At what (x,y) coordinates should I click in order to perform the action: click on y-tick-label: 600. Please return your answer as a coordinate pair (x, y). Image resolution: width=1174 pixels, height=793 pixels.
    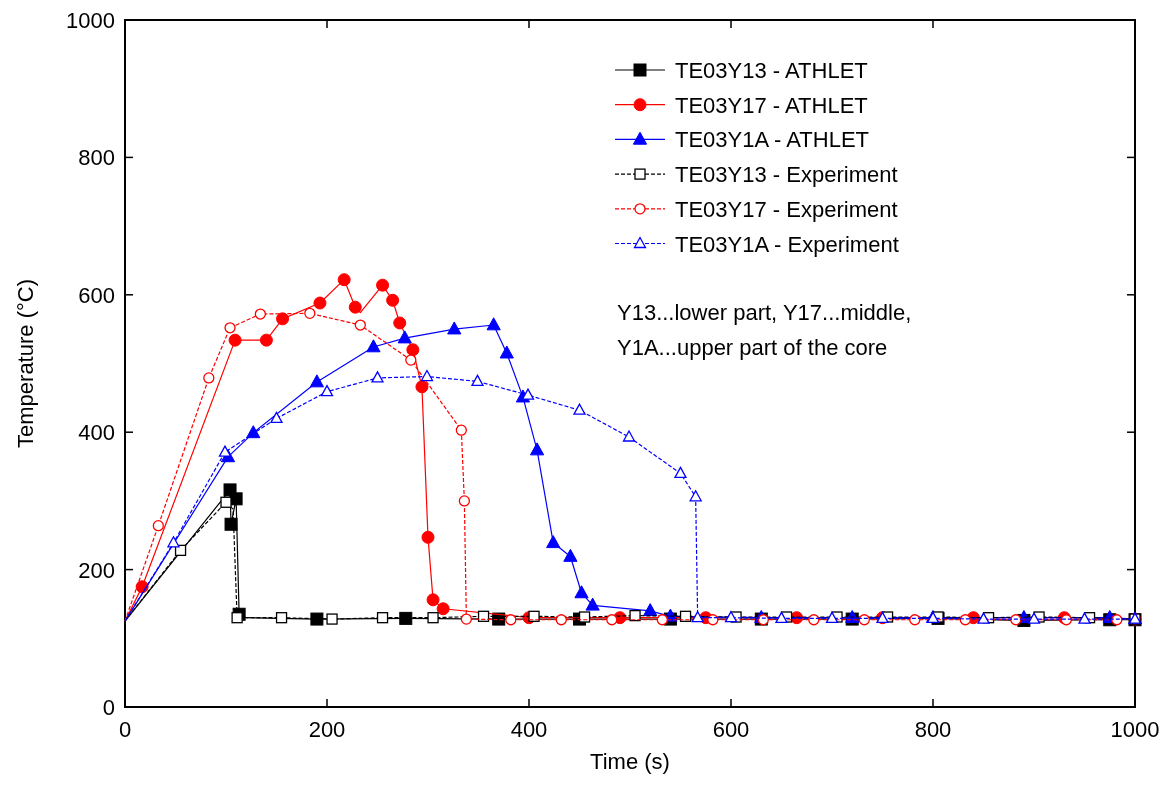
    Looking at the image, I should click on (96, 295).